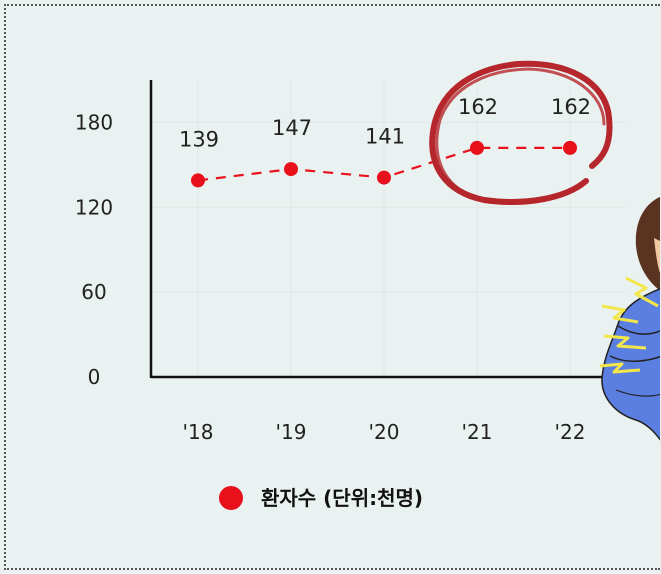  I want to click on data-points, so click(384, 164).